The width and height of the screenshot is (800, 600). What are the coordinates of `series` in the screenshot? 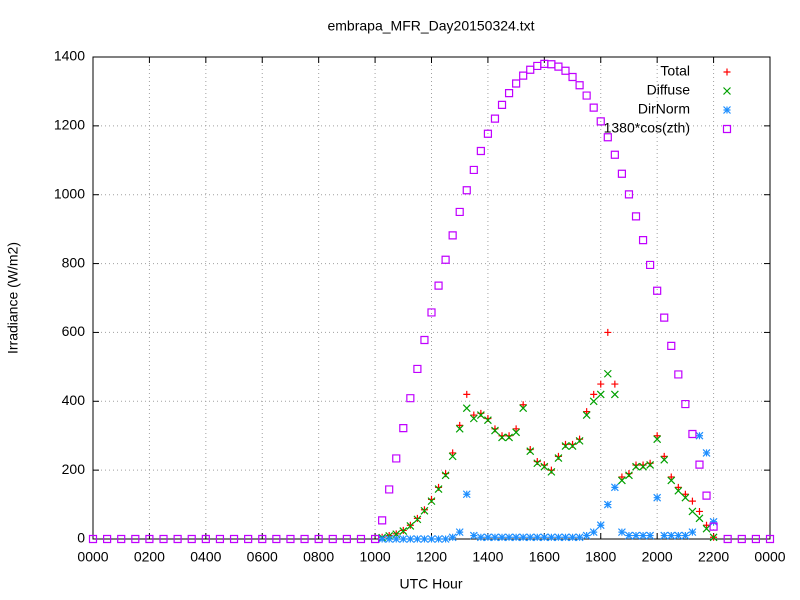 It's located at (548, 487).